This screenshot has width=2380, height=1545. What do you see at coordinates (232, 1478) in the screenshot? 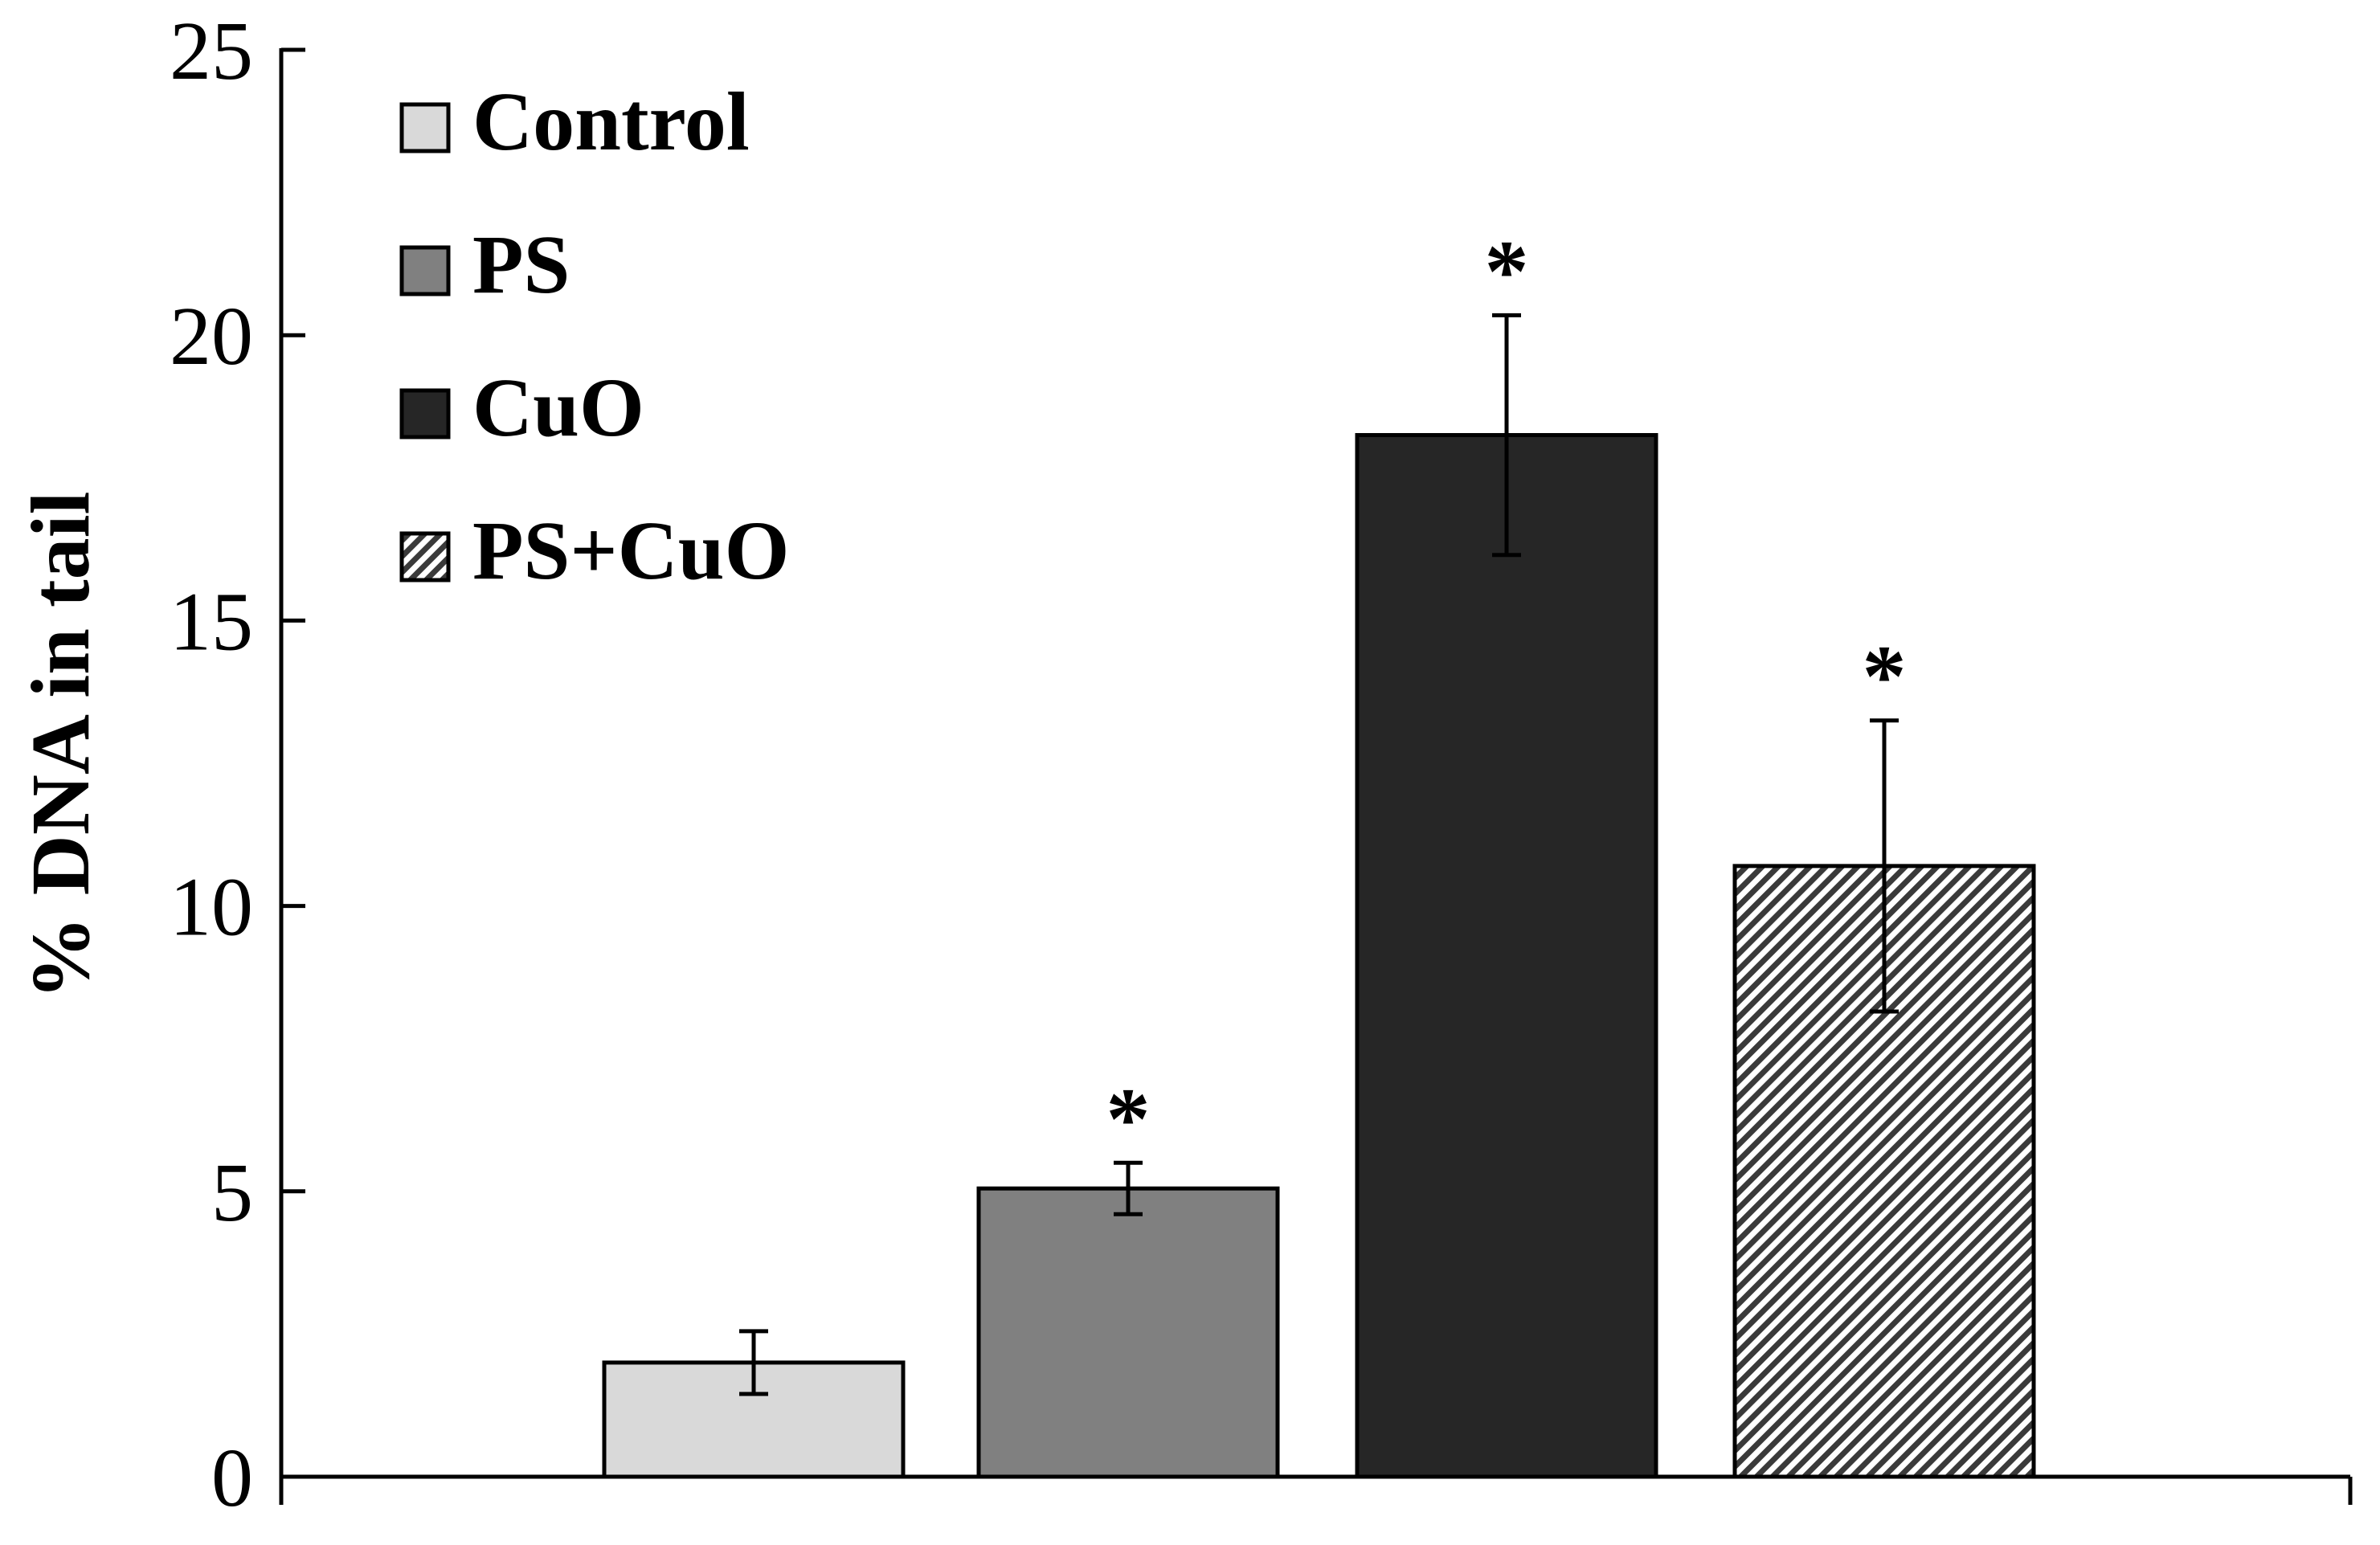
I see `y-tick-label: 0` at bounding box center [232, 1478].